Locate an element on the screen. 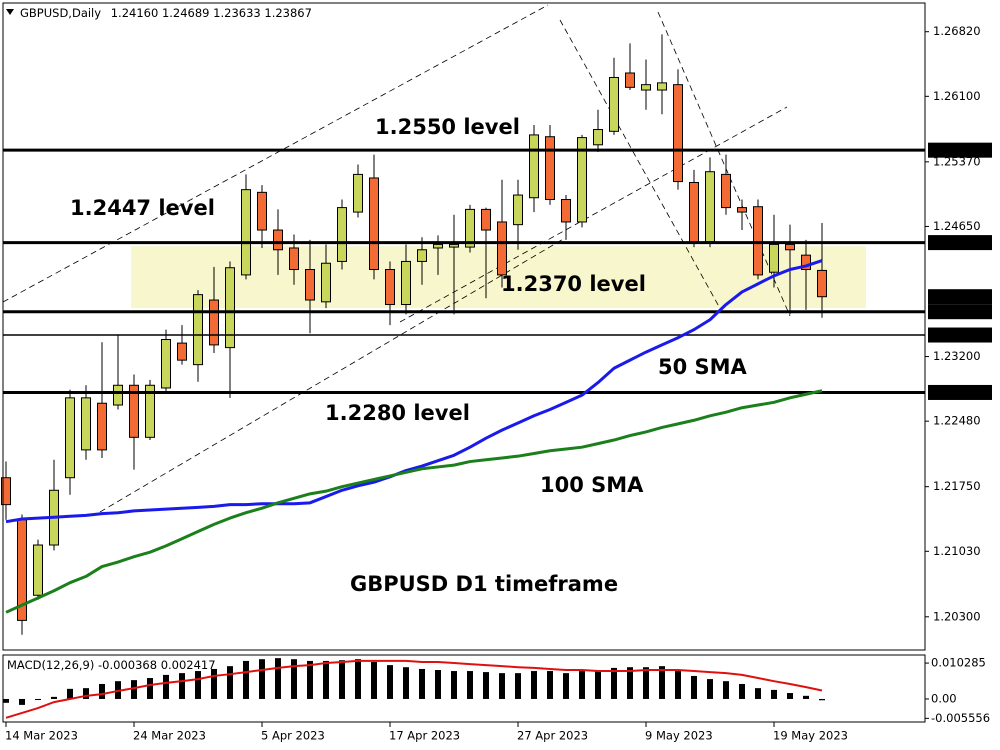 Image resolution: width=1000 pixels, height=750 pixels. y-tick-label: 1.20300 is located at coordinates (957, 616).